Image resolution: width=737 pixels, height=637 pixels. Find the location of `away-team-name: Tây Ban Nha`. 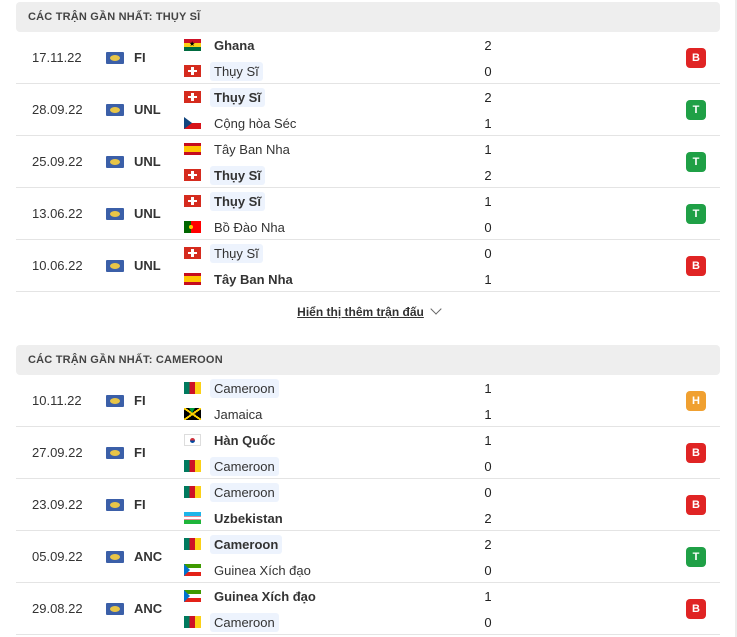

away-team-name: Tây Ban Nha is located at coordinates (253, 279).